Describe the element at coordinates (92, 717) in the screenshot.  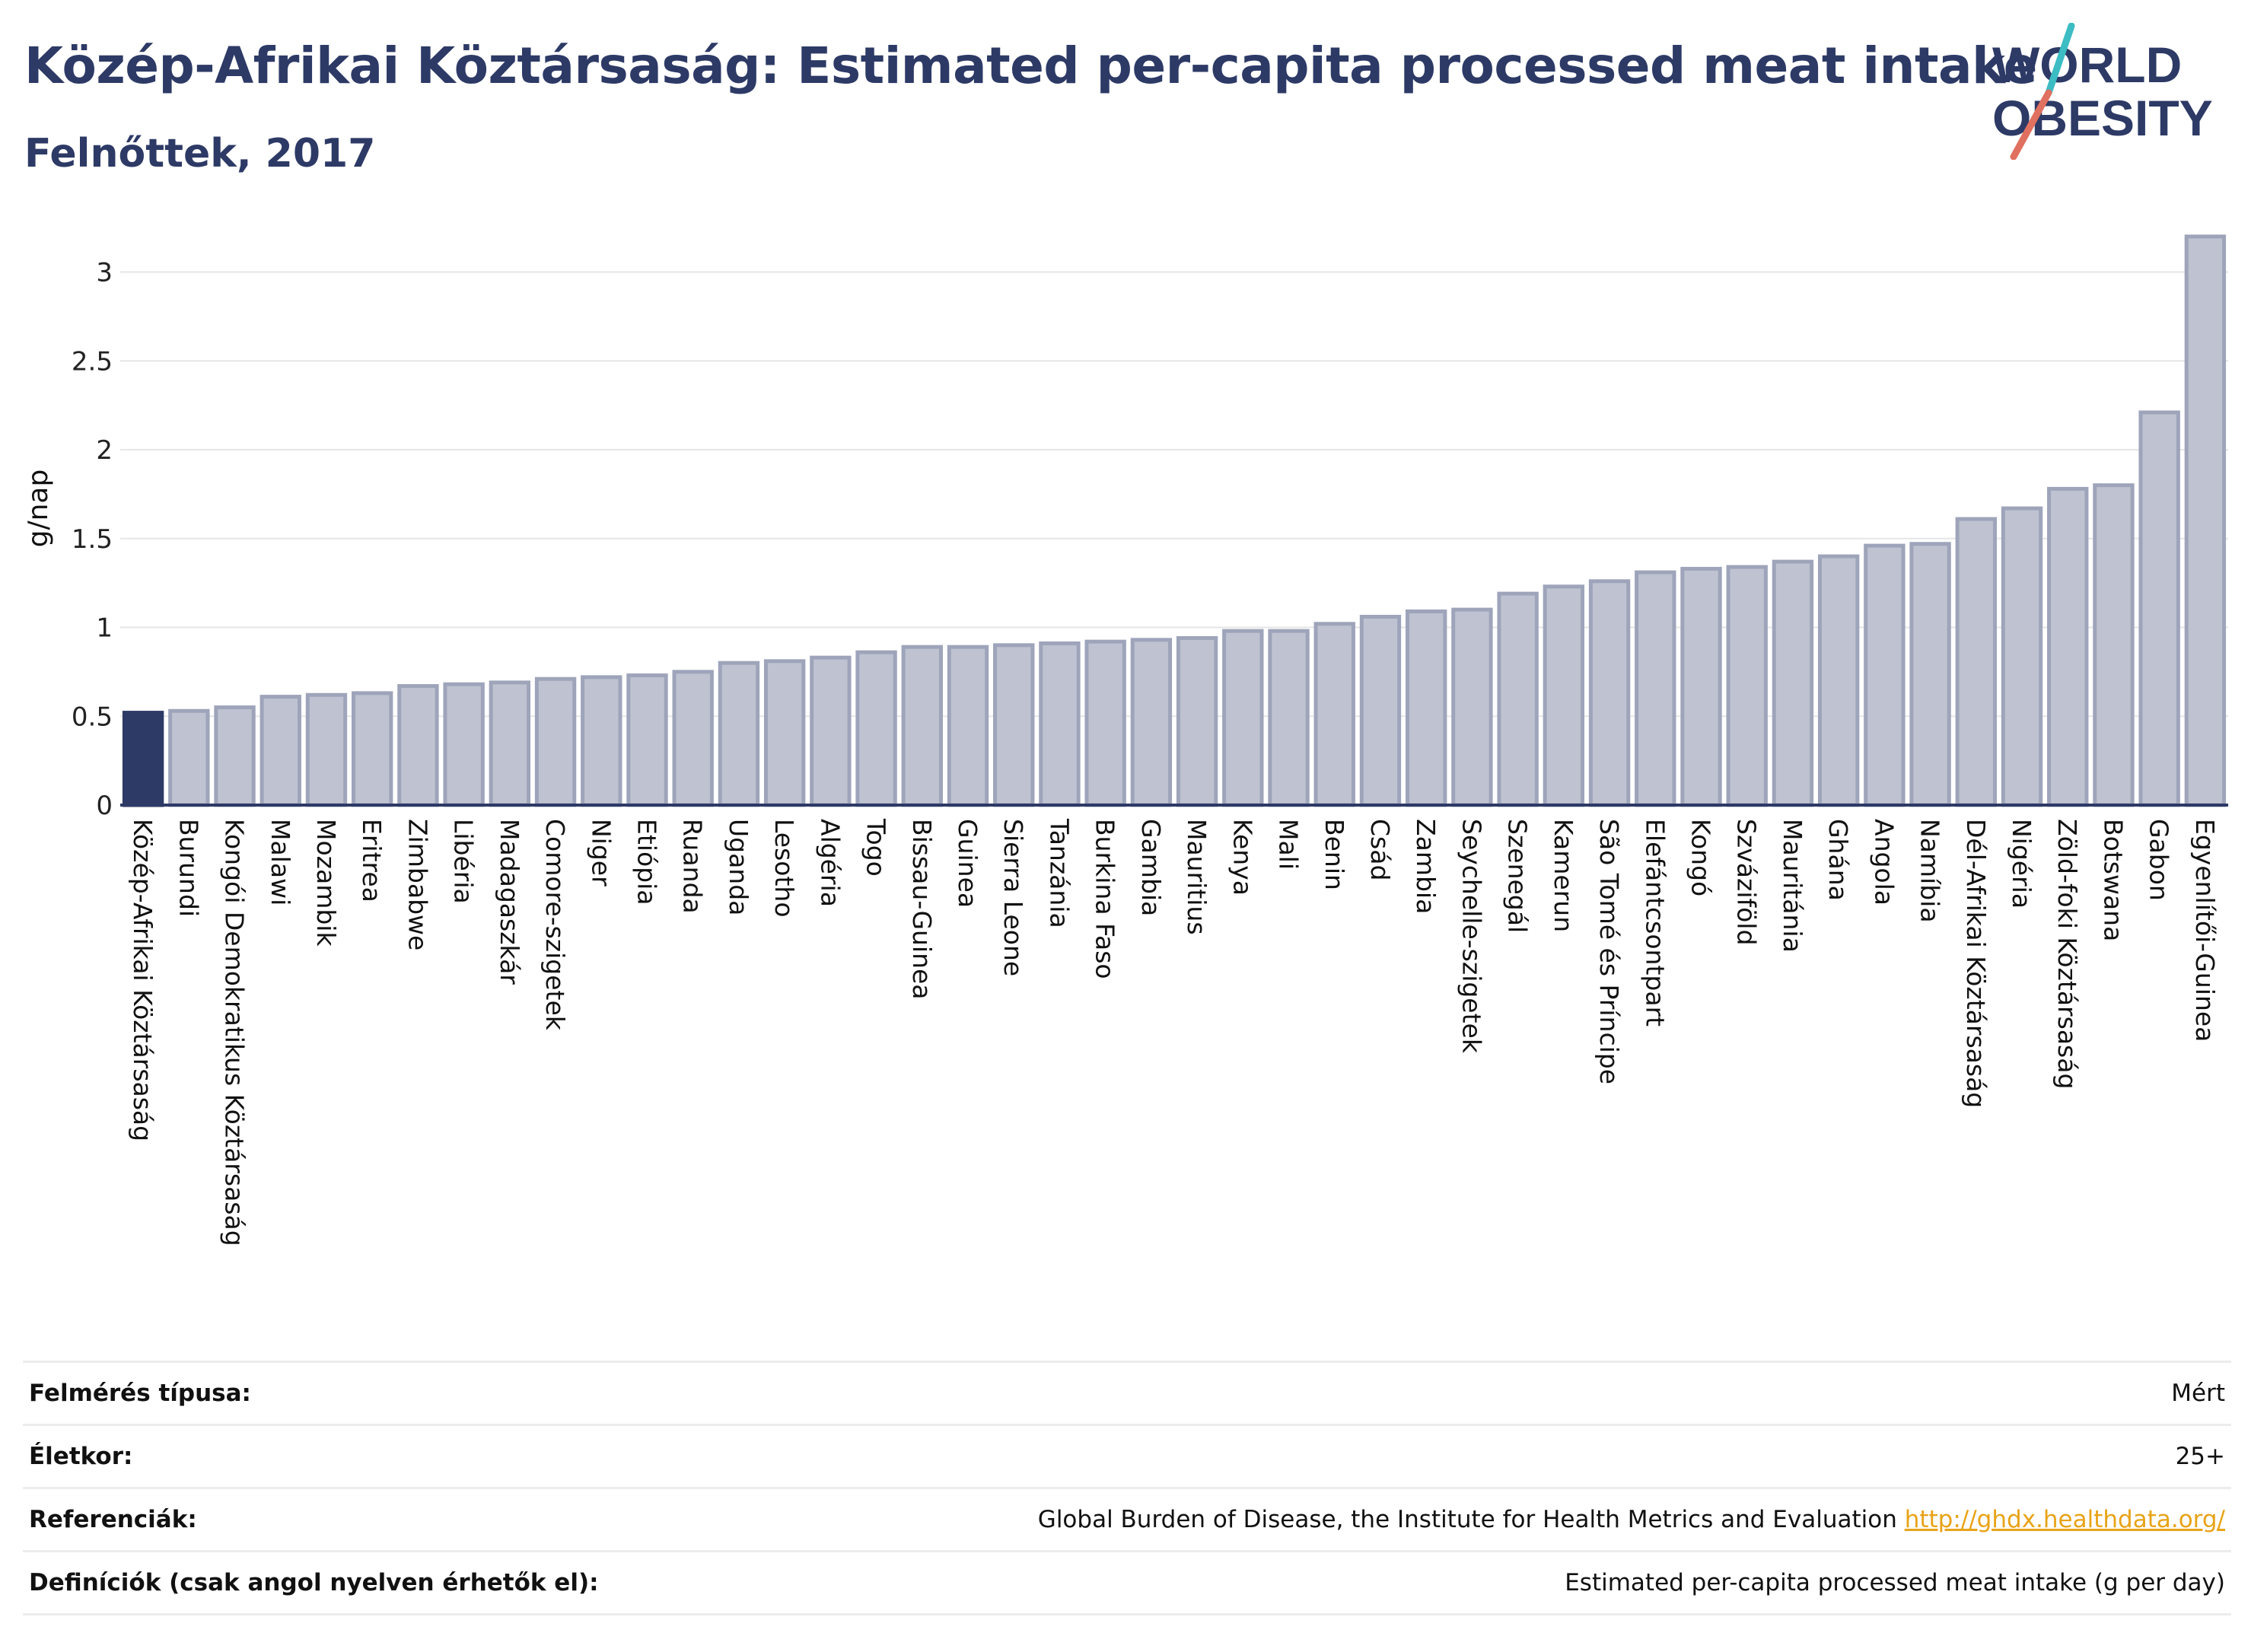
I see `y-tick-label: 0.5` at that location.